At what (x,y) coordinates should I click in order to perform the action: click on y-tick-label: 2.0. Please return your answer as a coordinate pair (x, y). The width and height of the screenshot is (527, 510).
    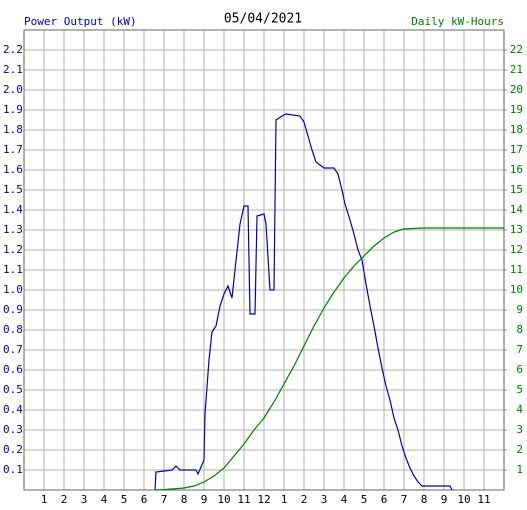
    Looking at the image, I should click on (13, 89).